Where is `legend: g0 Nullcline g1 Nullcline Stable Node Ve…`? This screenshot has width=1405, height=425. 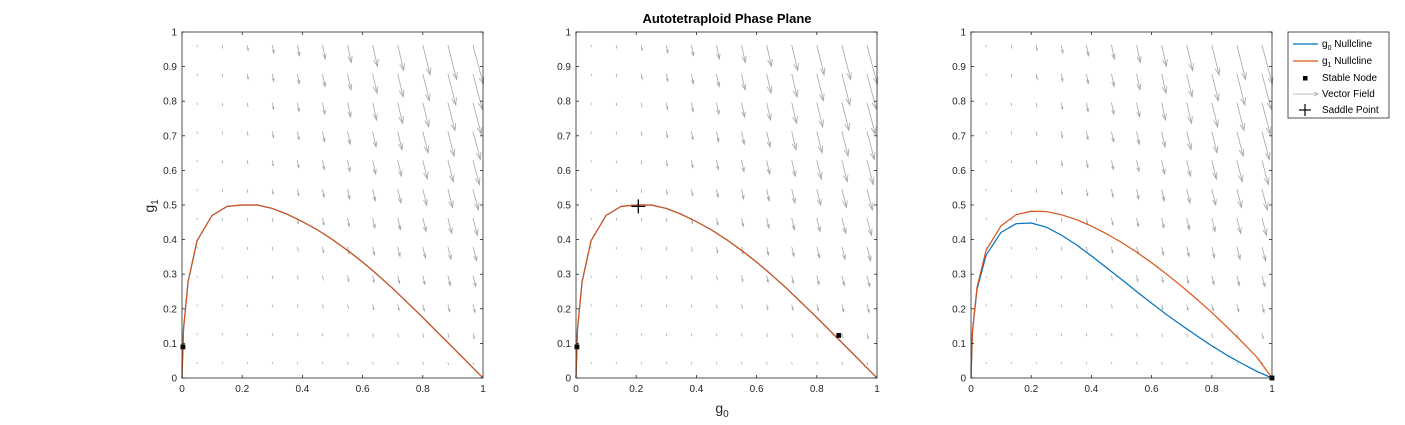 legend: g0 Nullcline g1 Nullcline Stable Node Ve… is located at coordinates (1338, 75).